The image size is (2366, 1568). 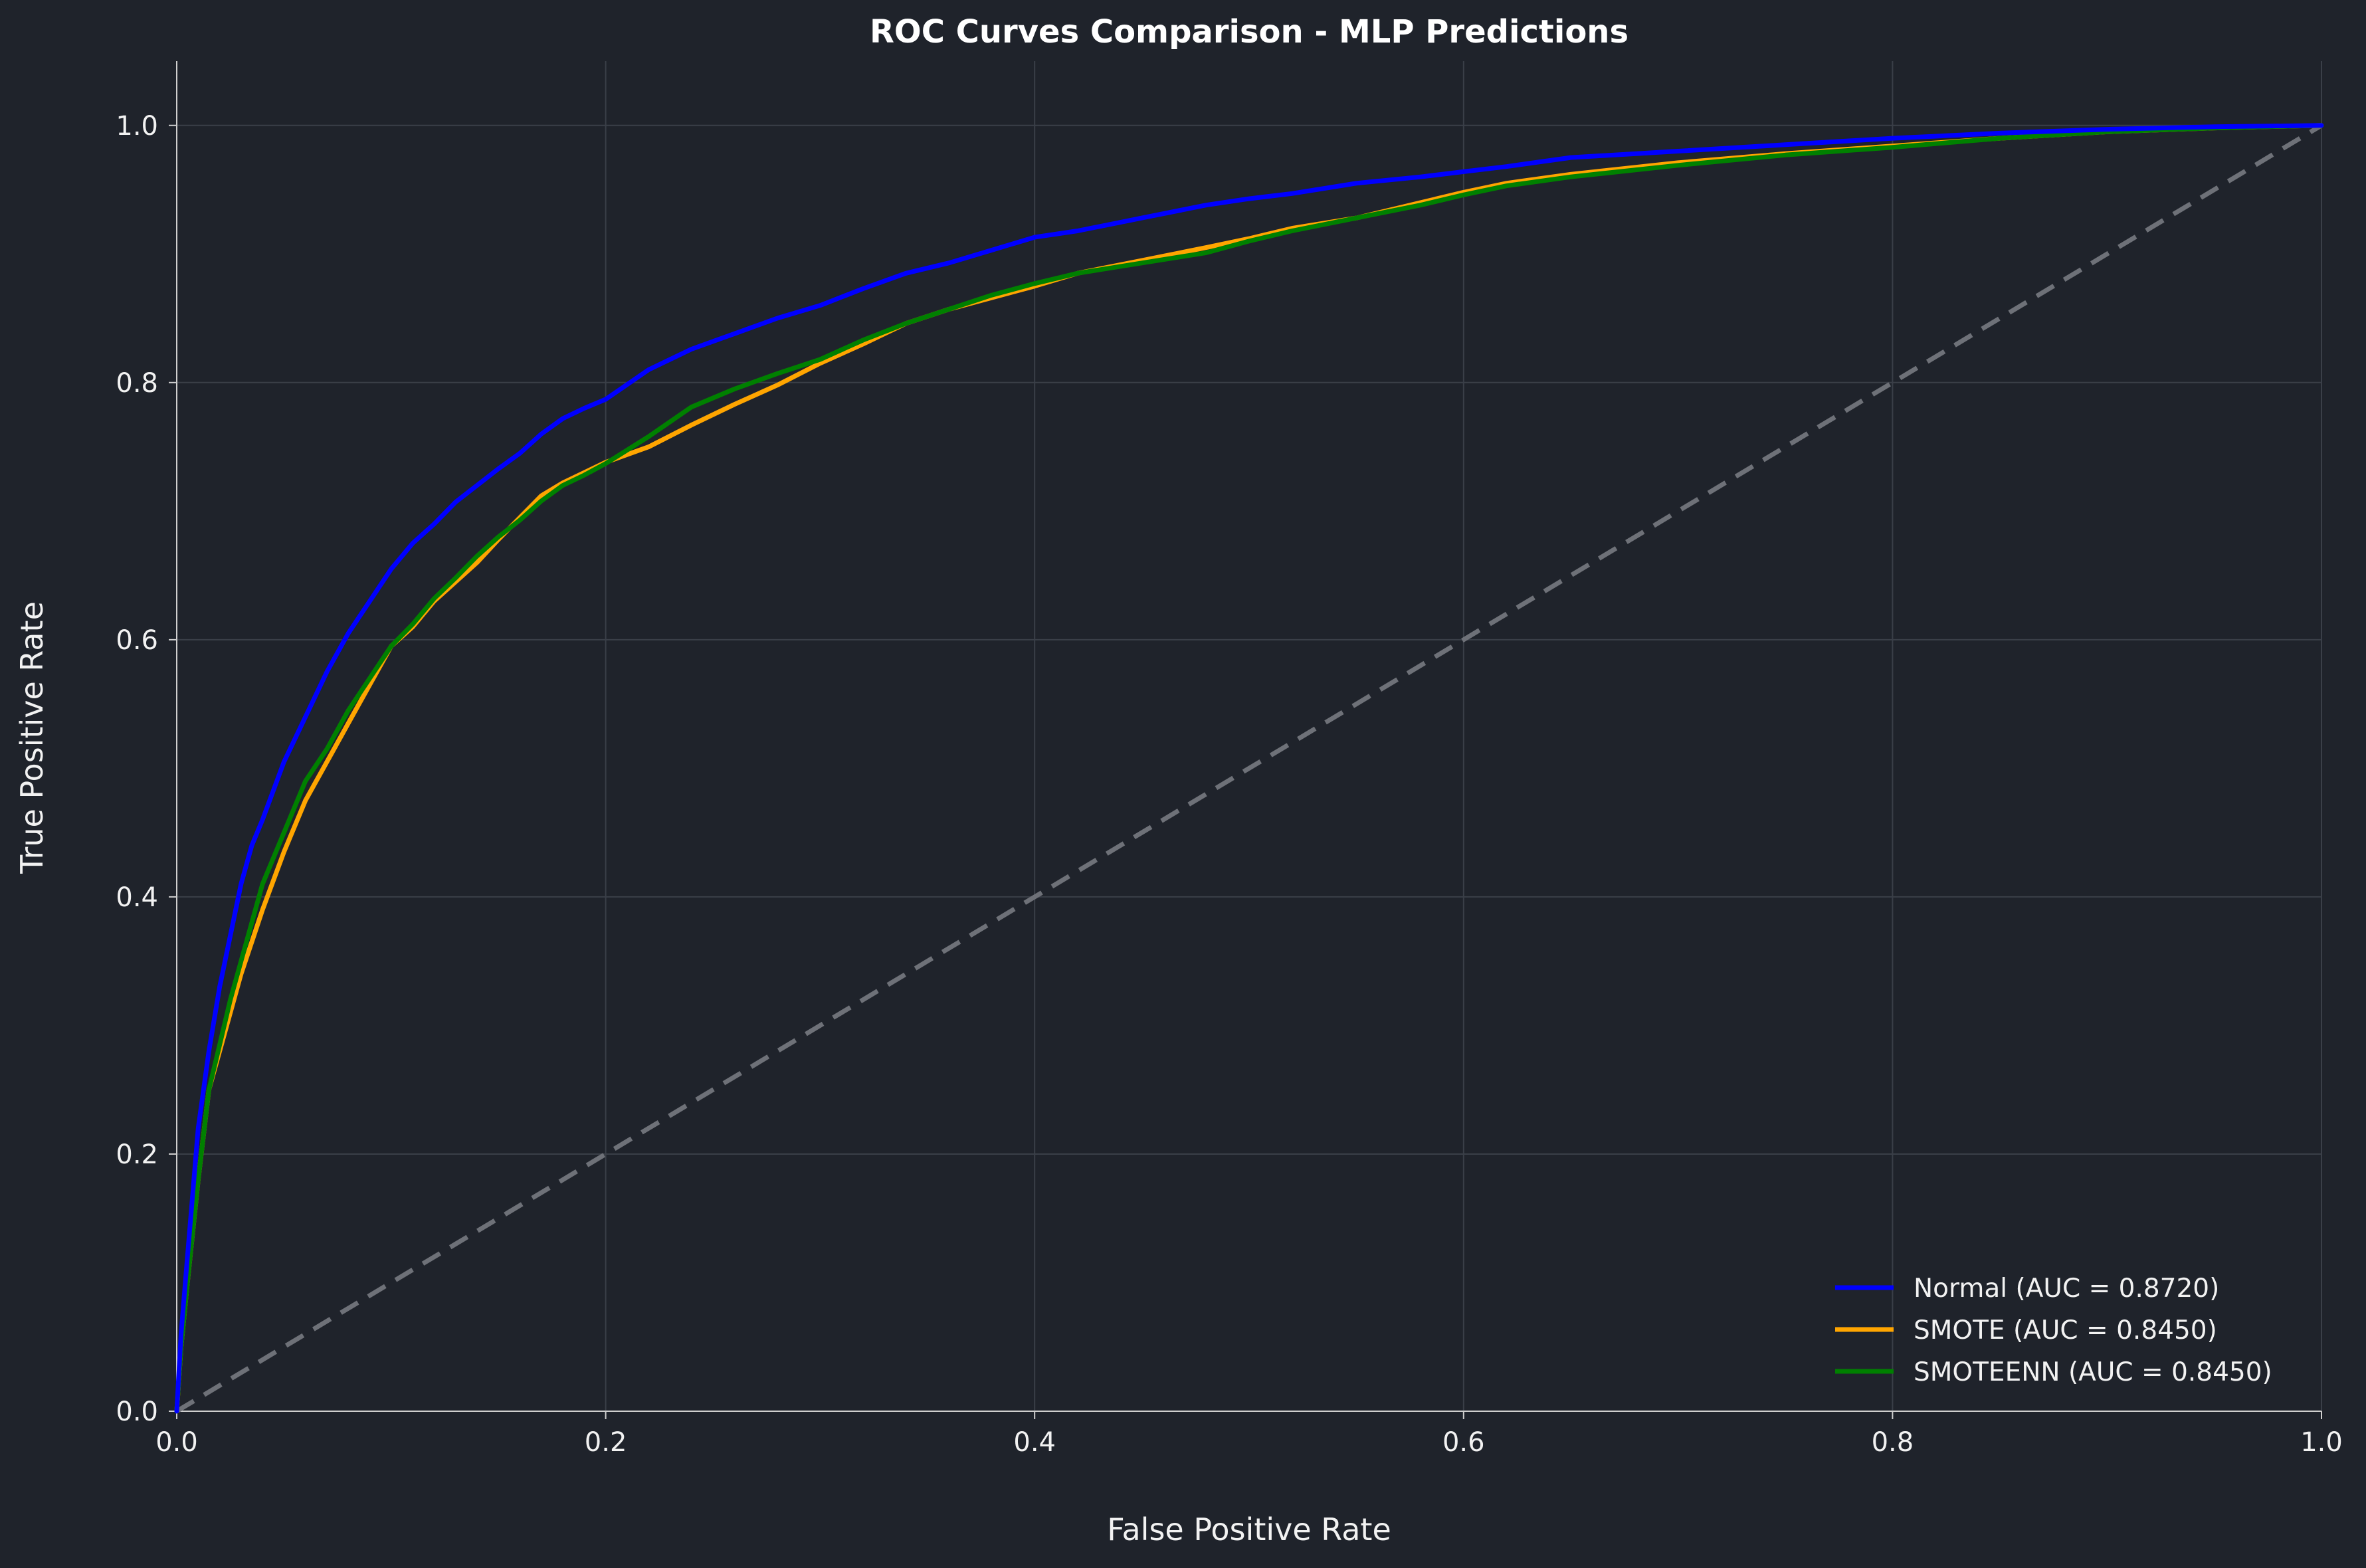 What do you see at coordinates (2321, 1442) in the screenshot?
I see `x-tick-label: 1.0` at bounding box center [2321, 1442].